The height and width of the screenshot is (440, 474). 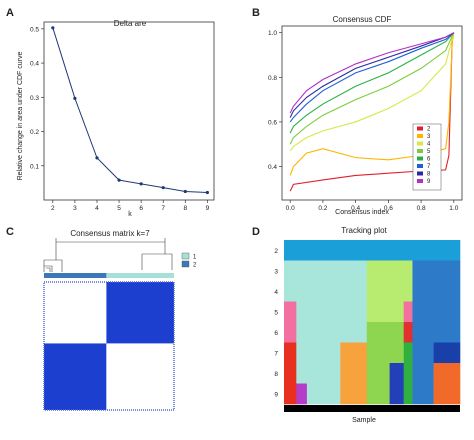 I want to click on legend-label: 4, so click(x=429, y=145).